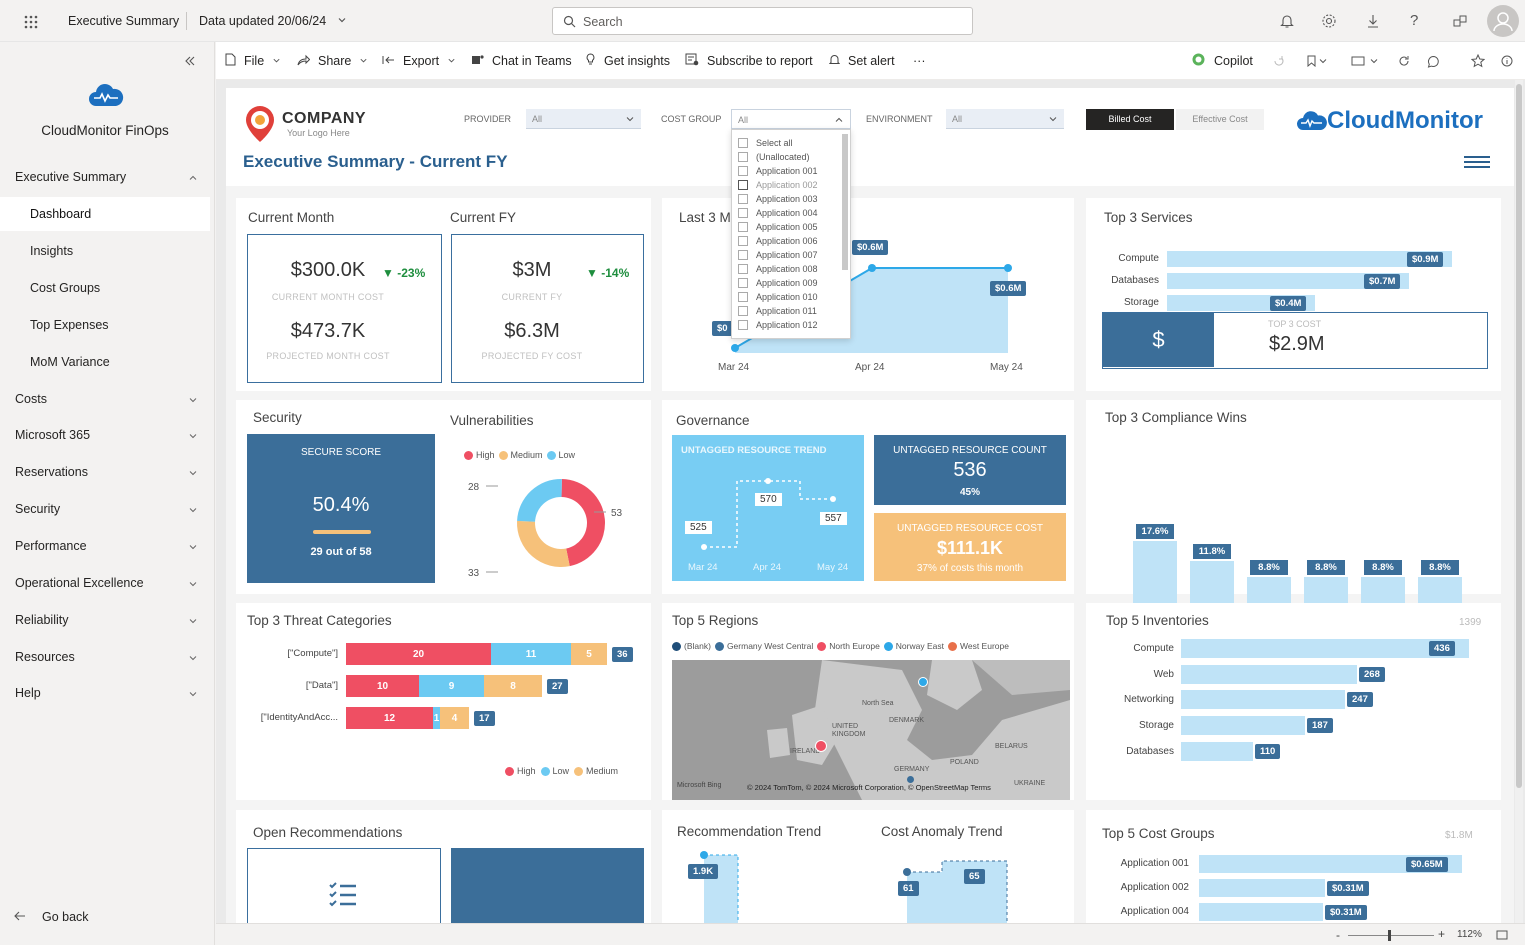  What do you see at coordinates (513, 686) in the screenshot?
I see `threat-segment-medium: 8` at bounding box center [513, 686].